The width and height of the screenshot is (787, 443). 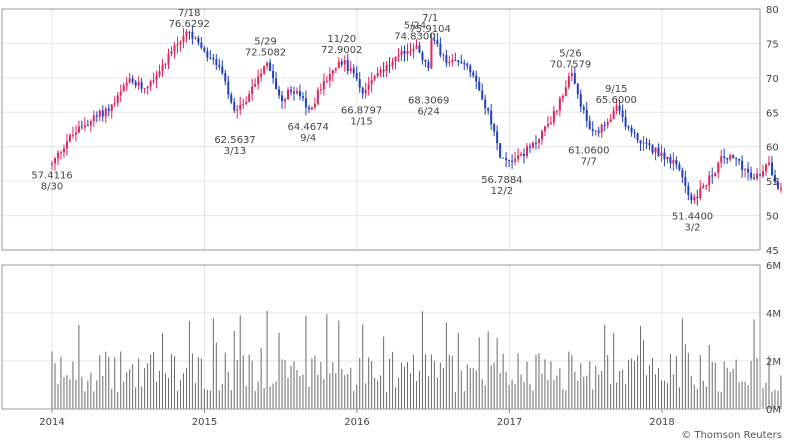 I want to click on annotation-date: 5/26, so click(x=570, y=54).